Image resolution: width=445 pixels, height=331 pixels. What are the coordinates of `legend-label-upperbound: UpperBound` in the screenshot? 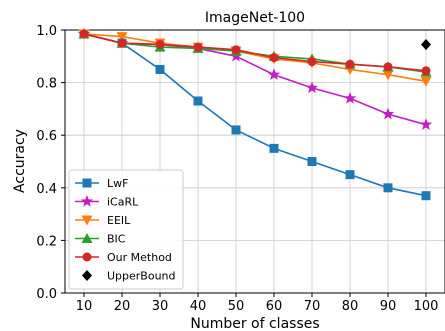 It's located at (141, 276).